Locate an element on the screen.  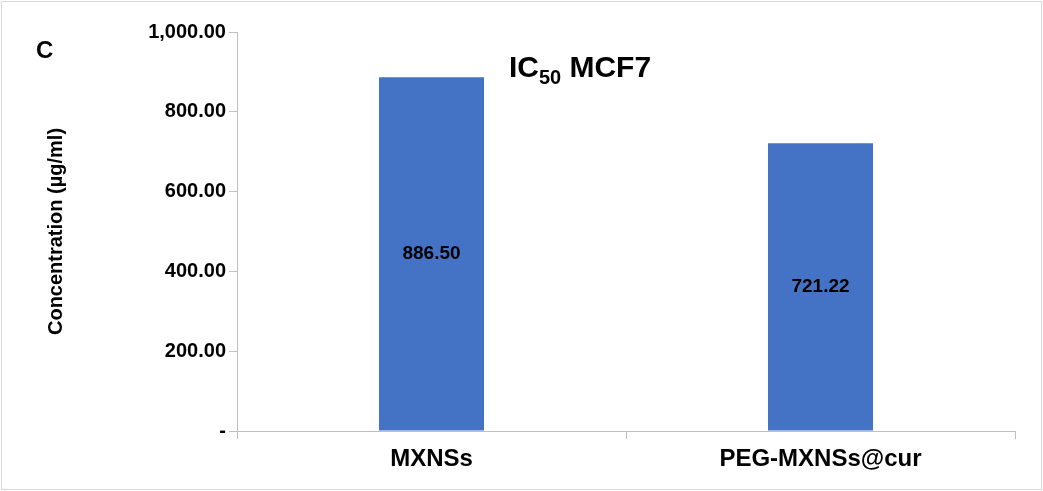
x-tick-label: MXNSs is located at coordinates (431, 458).